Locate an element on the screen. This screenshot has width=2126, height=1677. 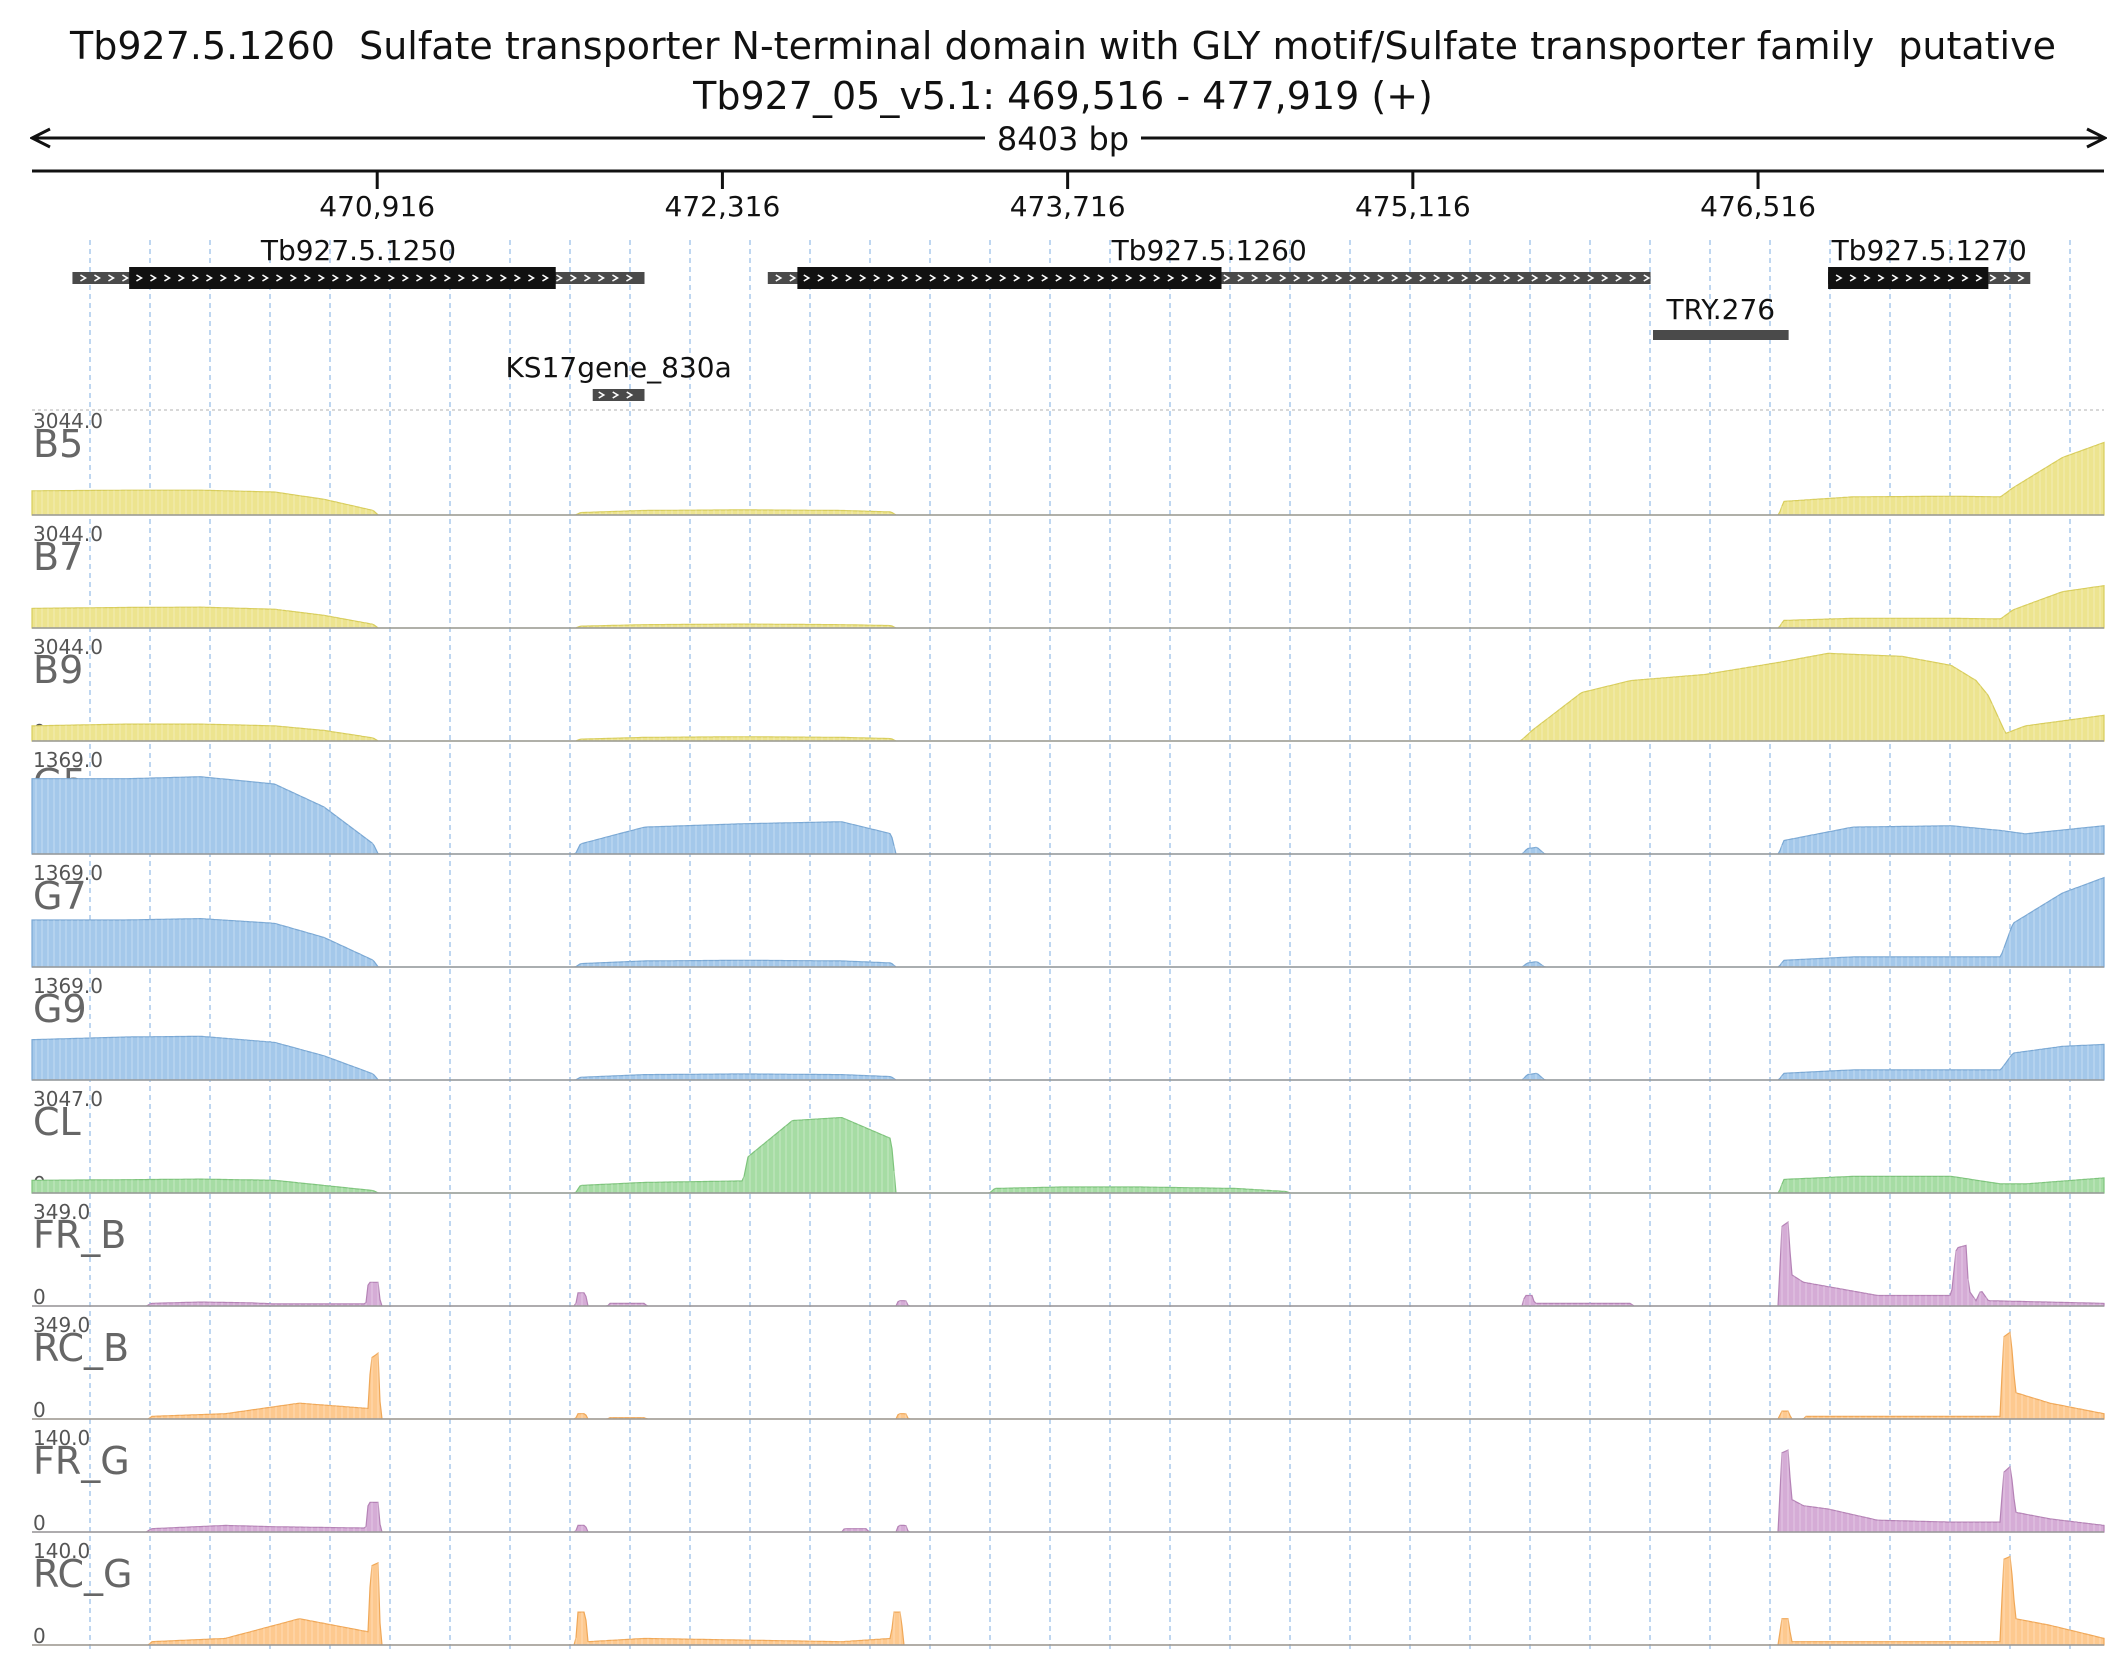
track-name: CL is located at coordinates (57, 1122).